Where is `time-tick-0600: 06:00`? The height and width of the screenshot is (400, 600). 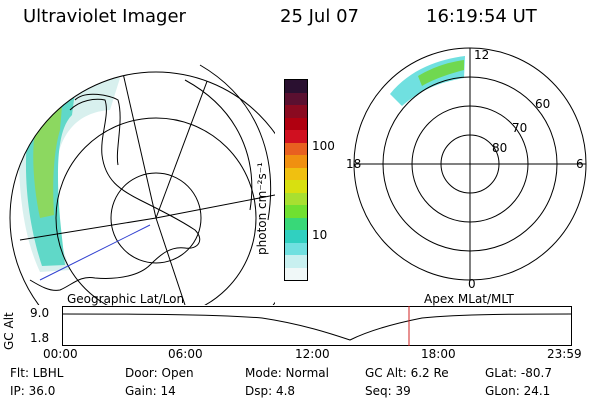
time-tick-0600: 06:00 is located at coordinates (185, 354).